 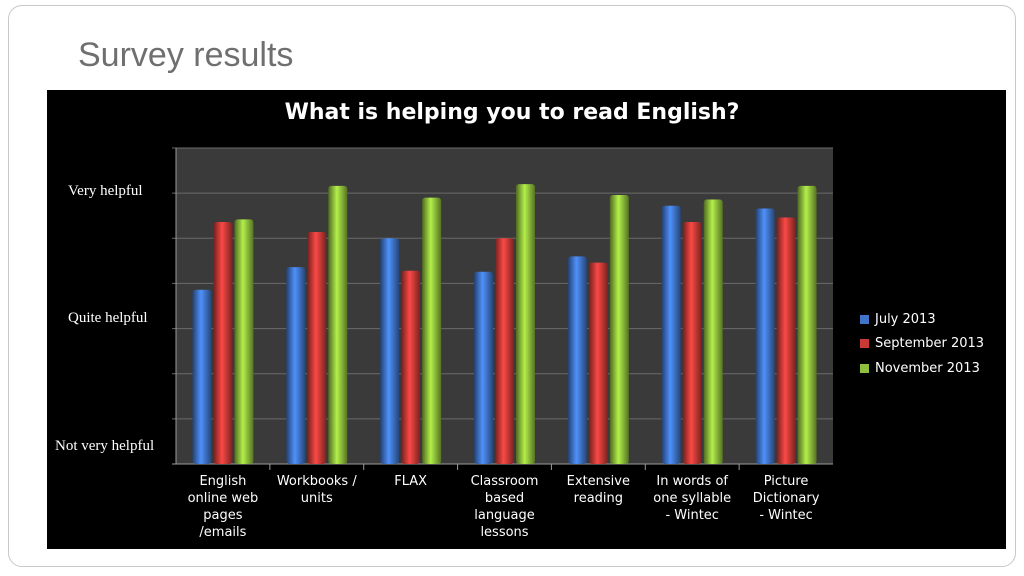 I want to click on legend-item: September 2013, so click(x=922, y=344).